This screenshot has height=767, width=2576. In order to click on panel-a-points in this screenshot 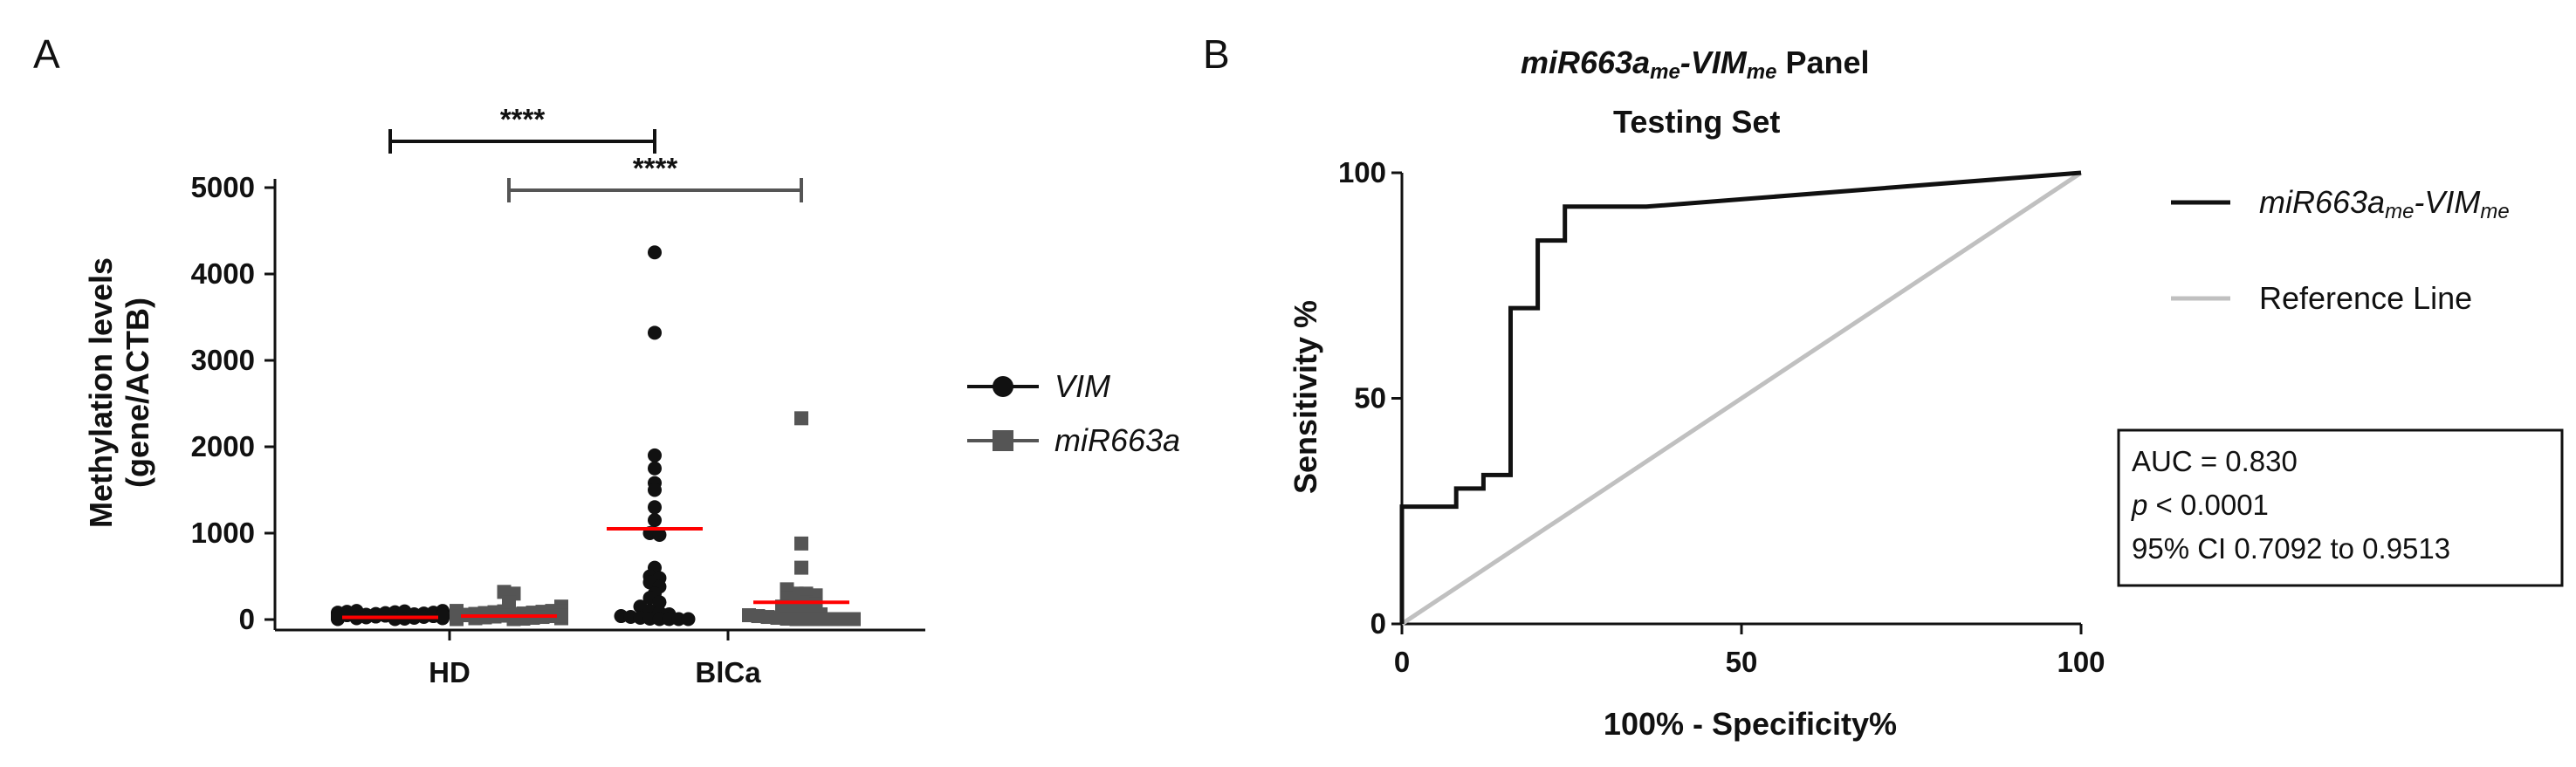, I will do `click(596, 436)`.